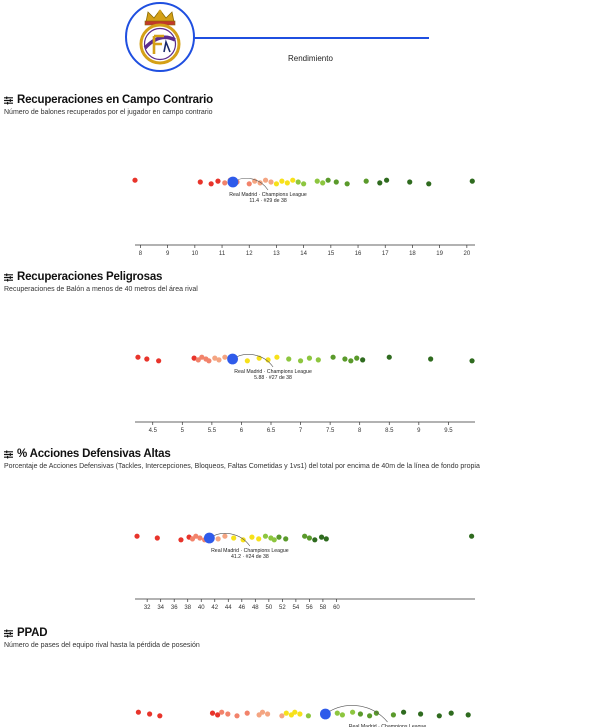 This screenshot has width=595, height=727. What do you see at coordinates (323, 608) in the screenshot?
I see `x-tick-label: 58` at bounding box center [323, 608].